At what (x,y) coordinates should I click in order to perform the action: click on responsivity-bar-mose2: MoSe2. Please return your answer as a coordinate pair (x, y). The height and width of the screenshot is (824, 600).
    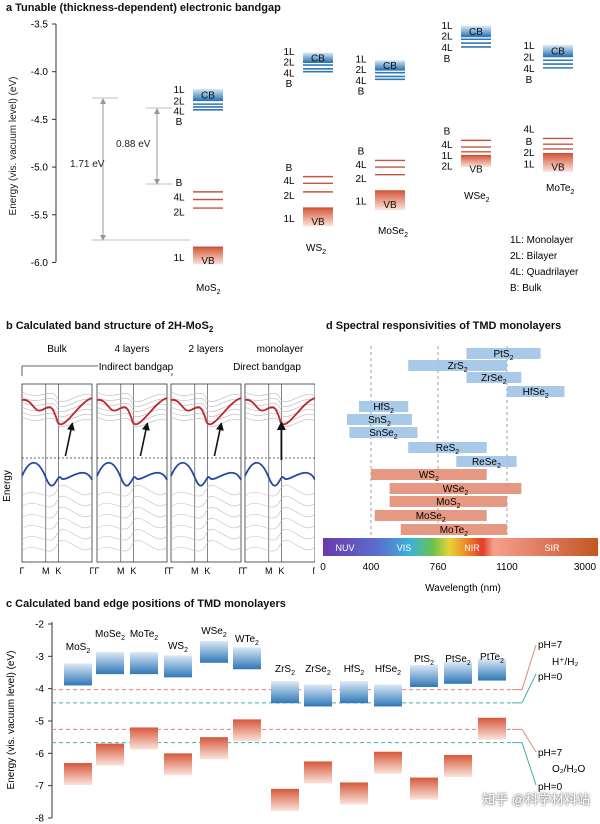
    Looking at the image, I should click on (430, 517).